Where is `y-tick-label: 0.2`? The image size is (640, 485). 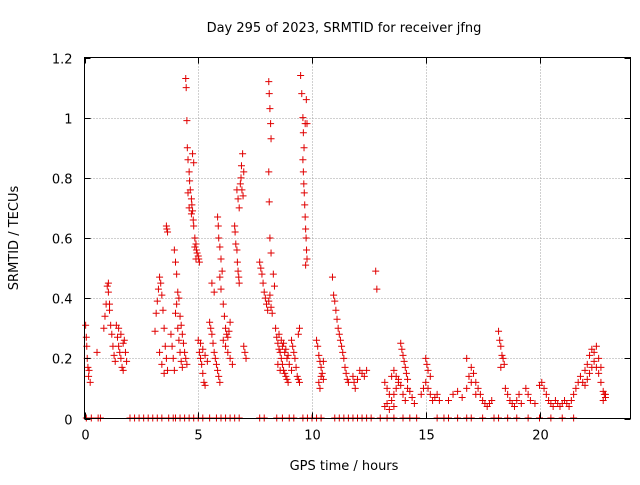
y-tick-label: 0.2 is located at coordinates (62, 360).